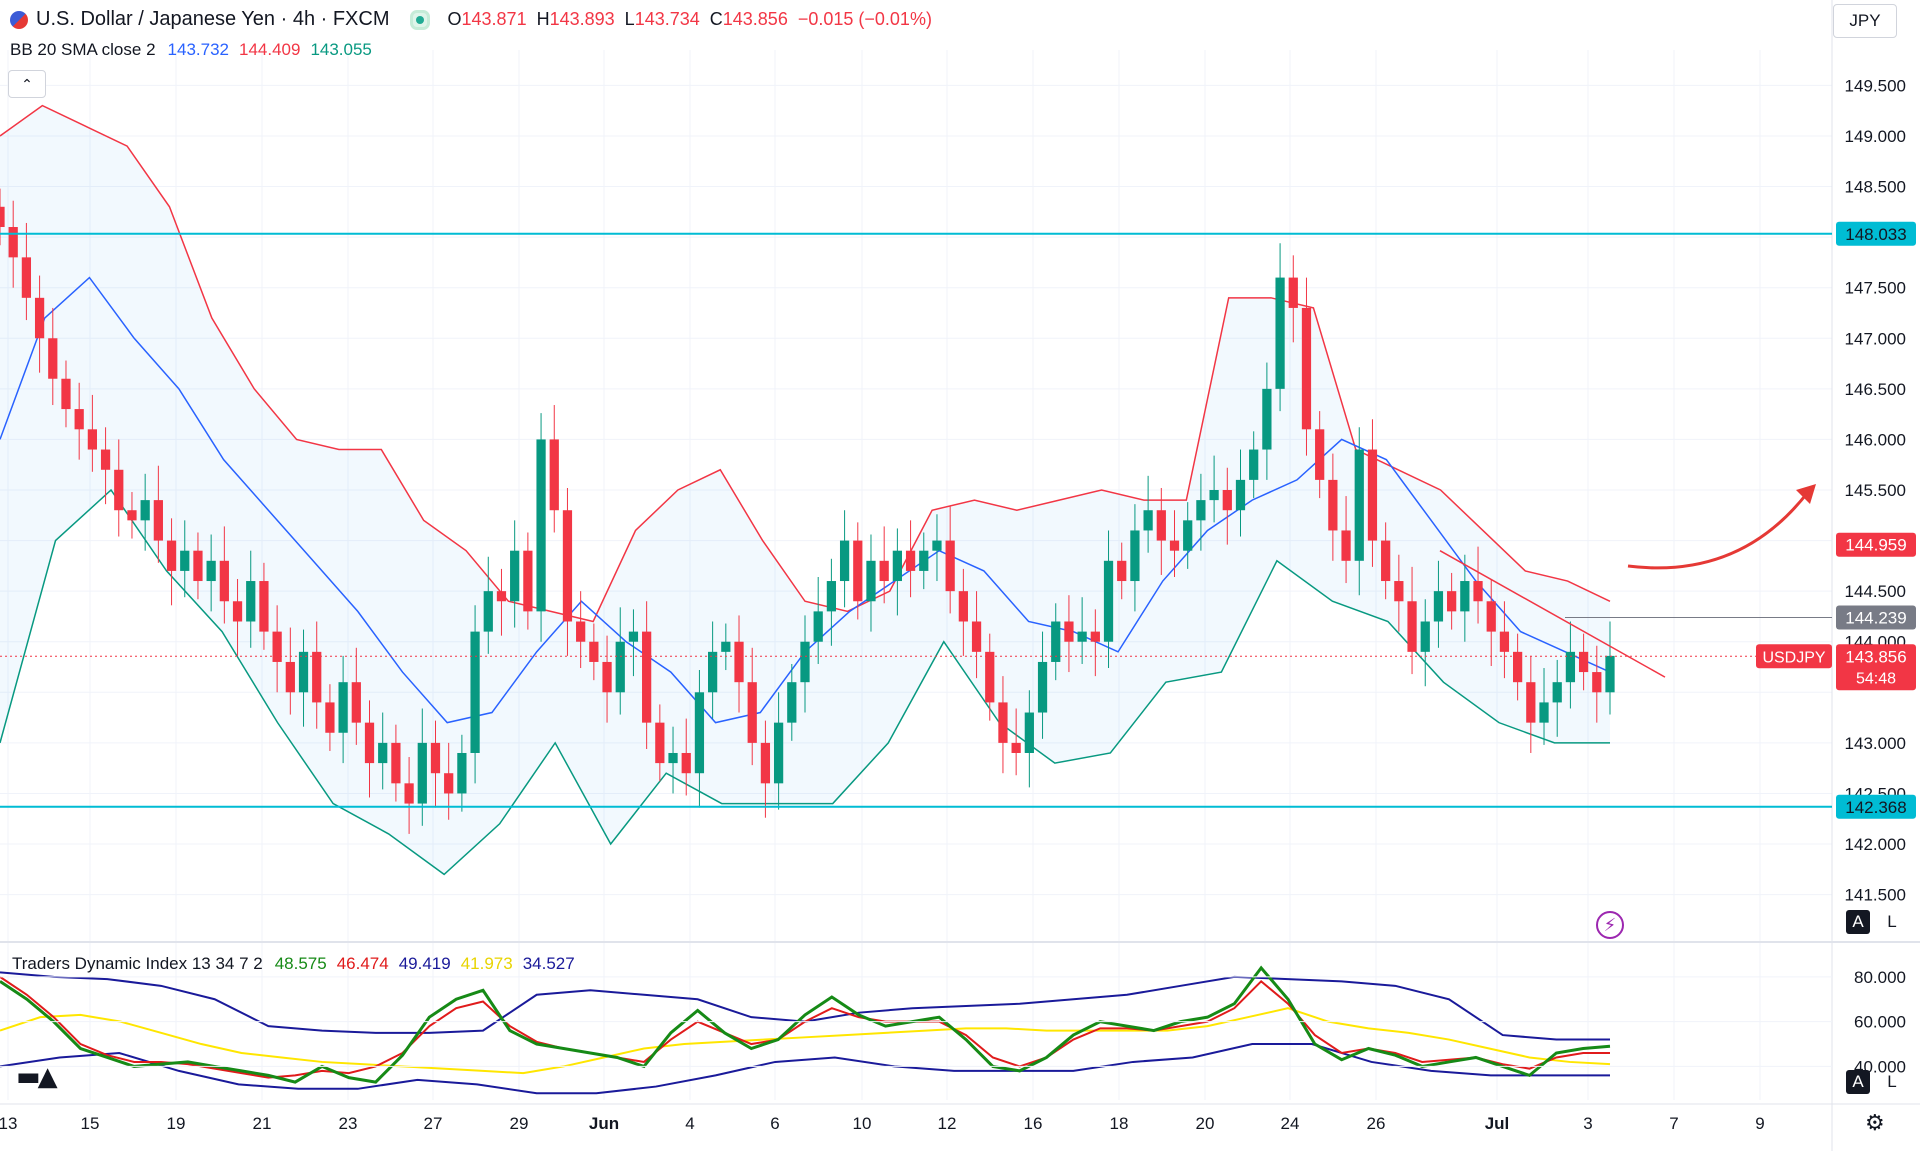 The image size is (1920, 1151). Describe the element at coordinates (1875, 136) in the screenshot. I see `price-axis-label: 149.000` at that location.